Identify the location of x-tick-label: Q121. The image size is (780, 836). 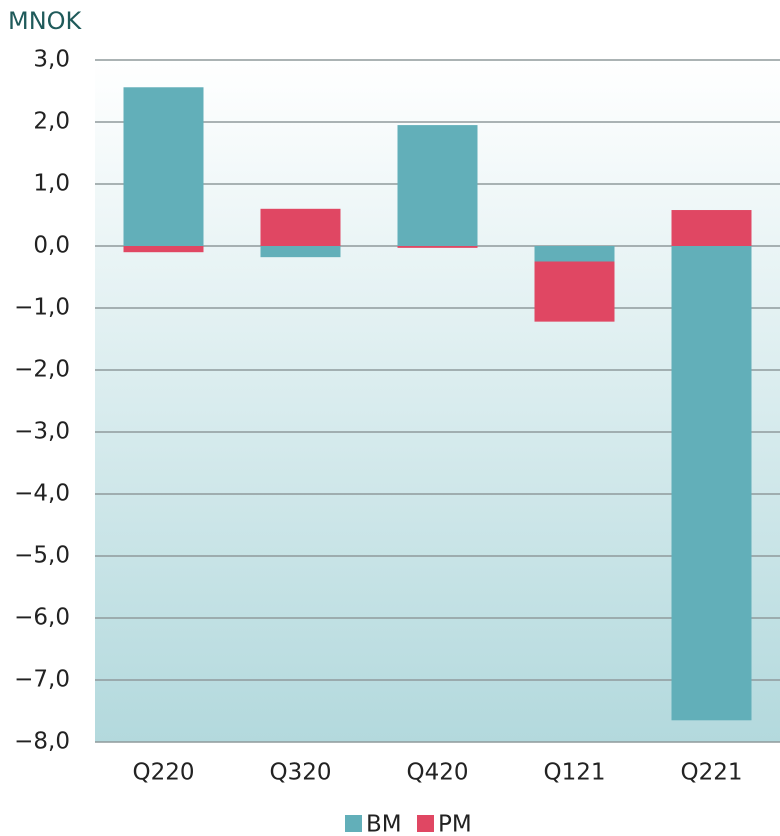
(574, 773).